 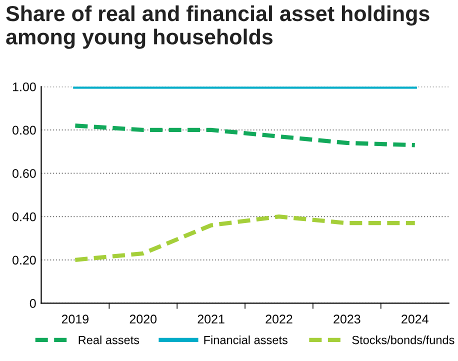 What do you see at coordinates (24, 173) in the screenshot?
I see `y-tick-label: 0.60` at bounding box center [24, 173].